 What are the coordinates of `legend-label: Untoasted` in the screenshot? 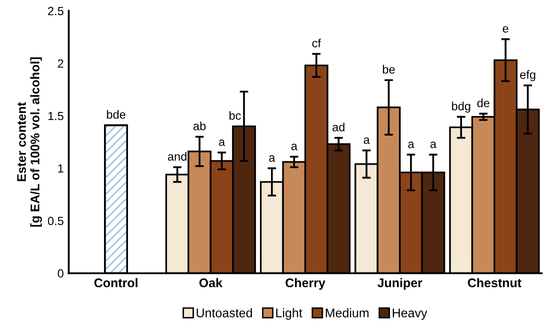 It's located at (224, 313).